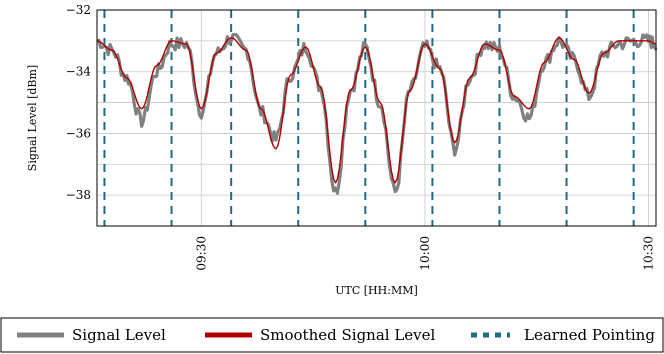  I want to click on y-tick-labels: −32 −34 −36 −38, so click(79, 102).